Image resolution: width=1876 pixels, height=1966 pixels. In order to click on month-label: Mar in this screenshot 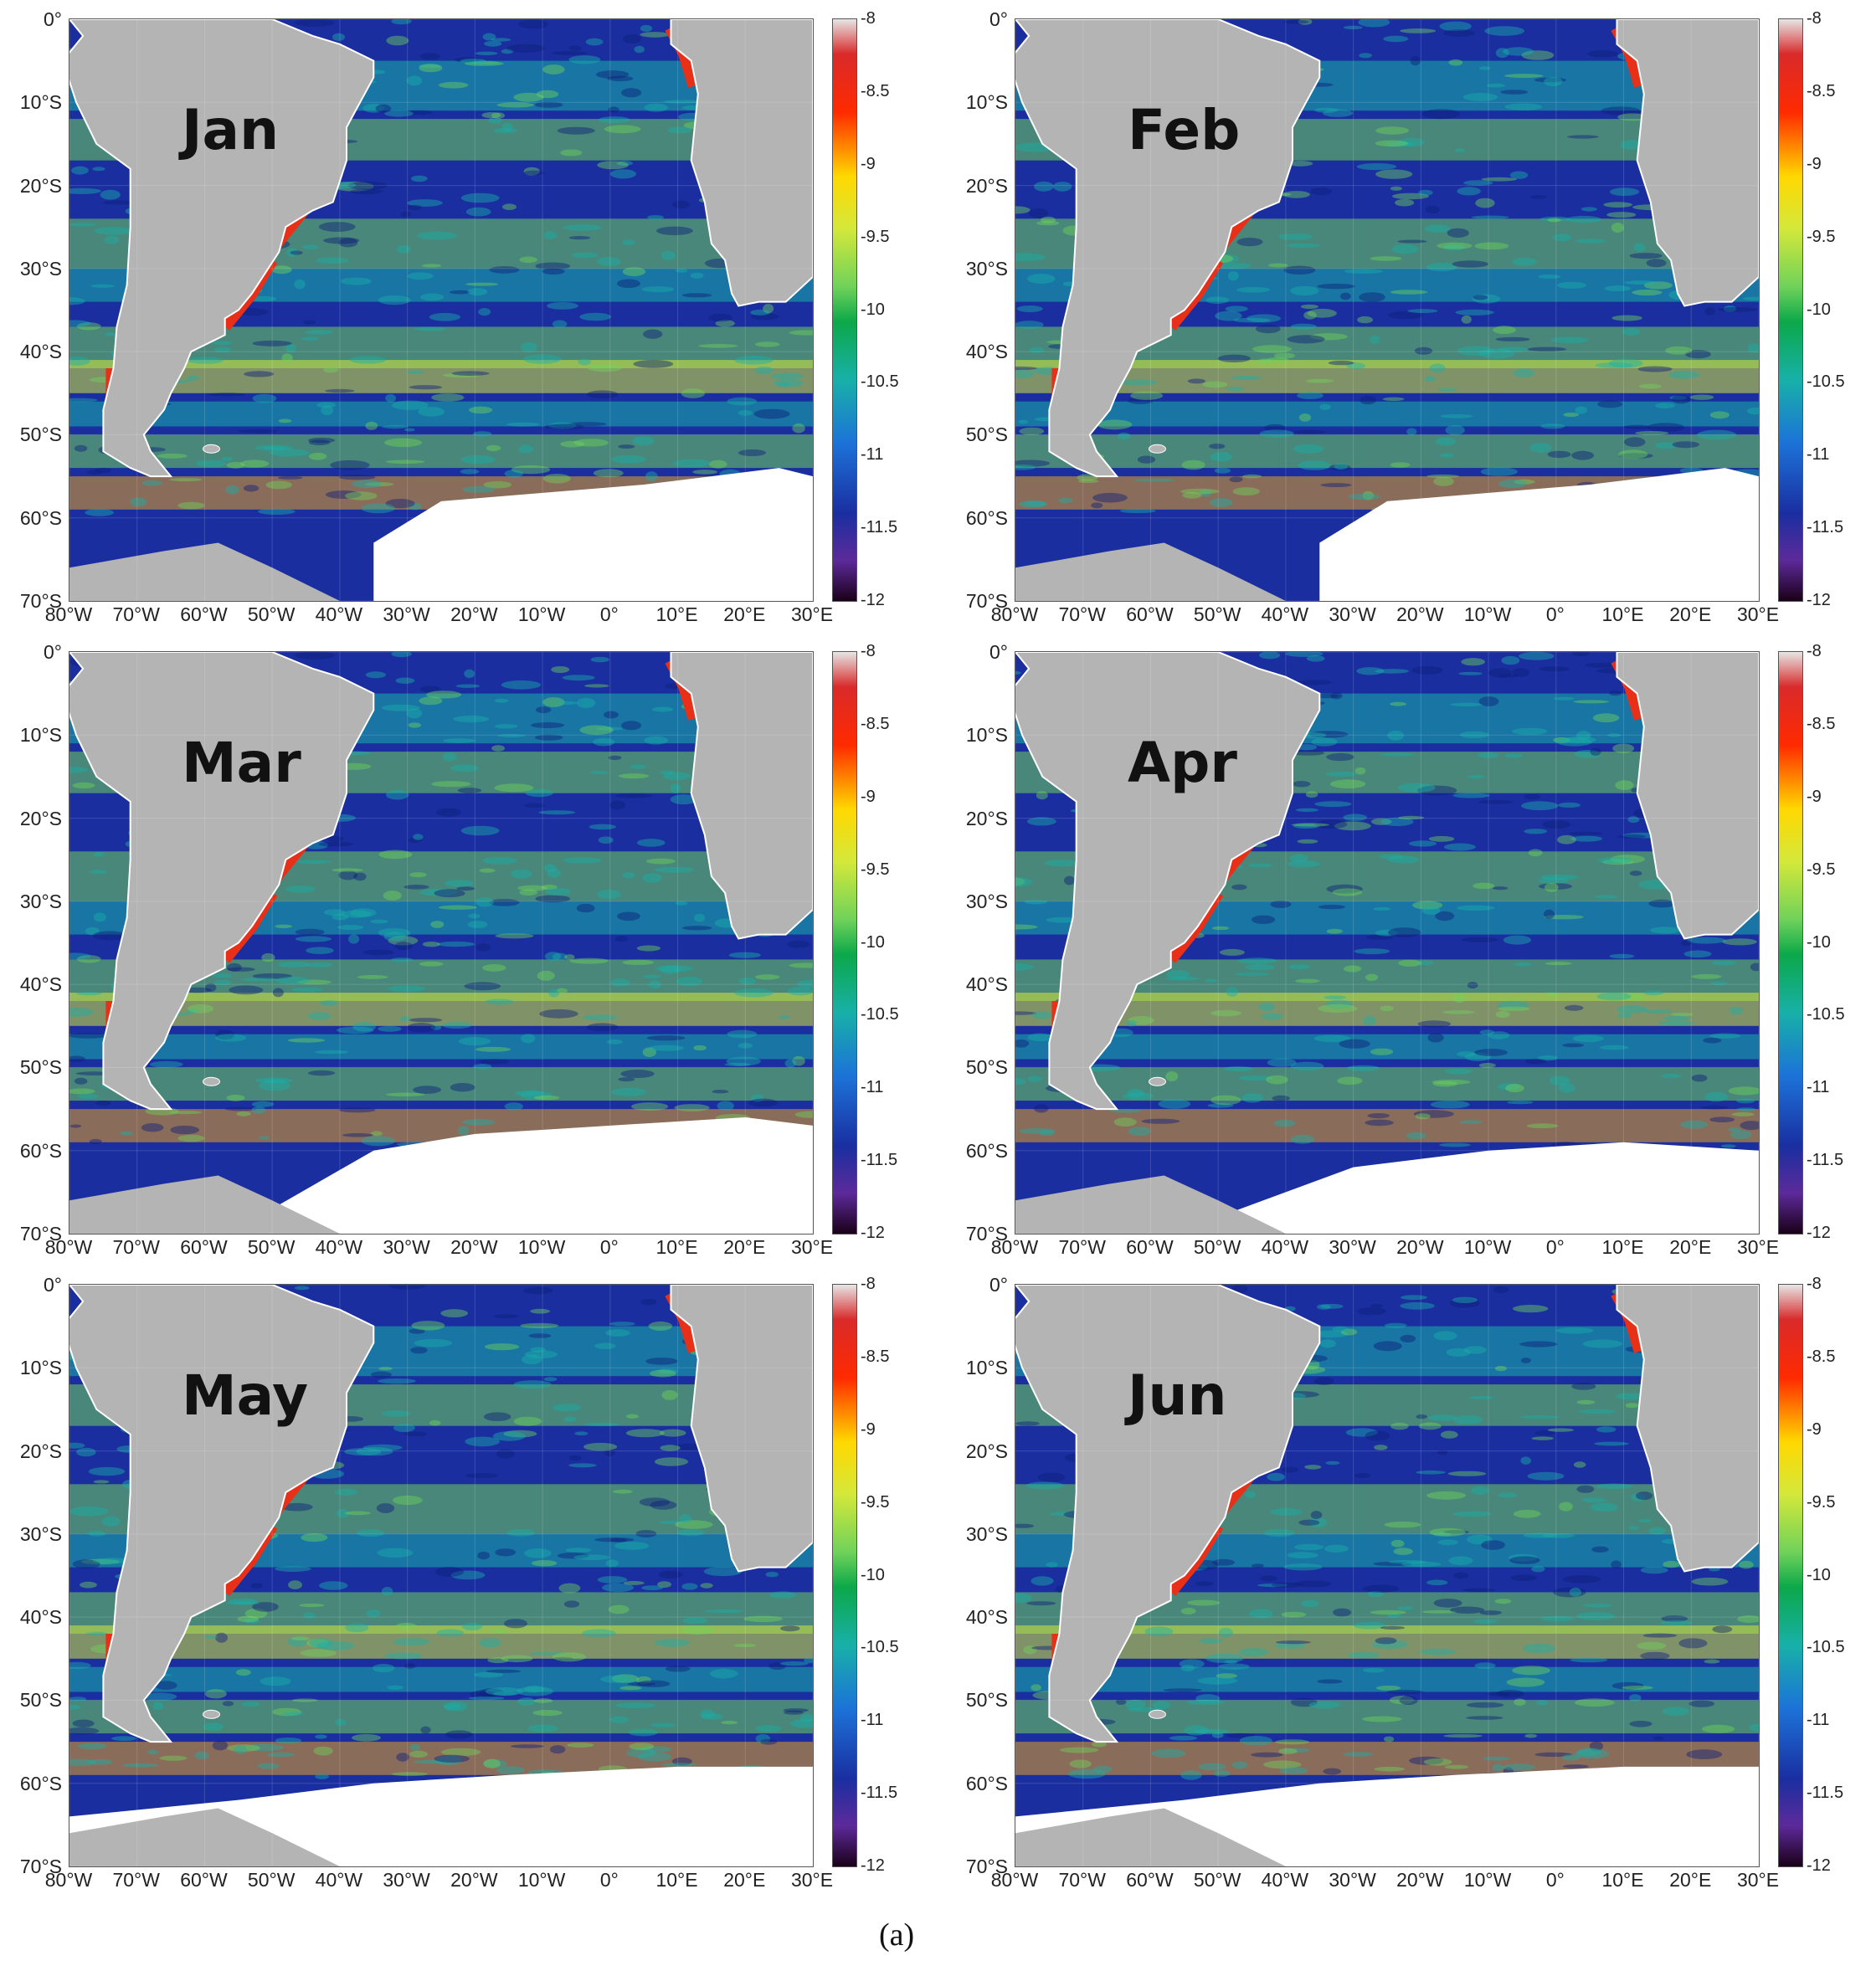, I will do `click(241, 763)`.